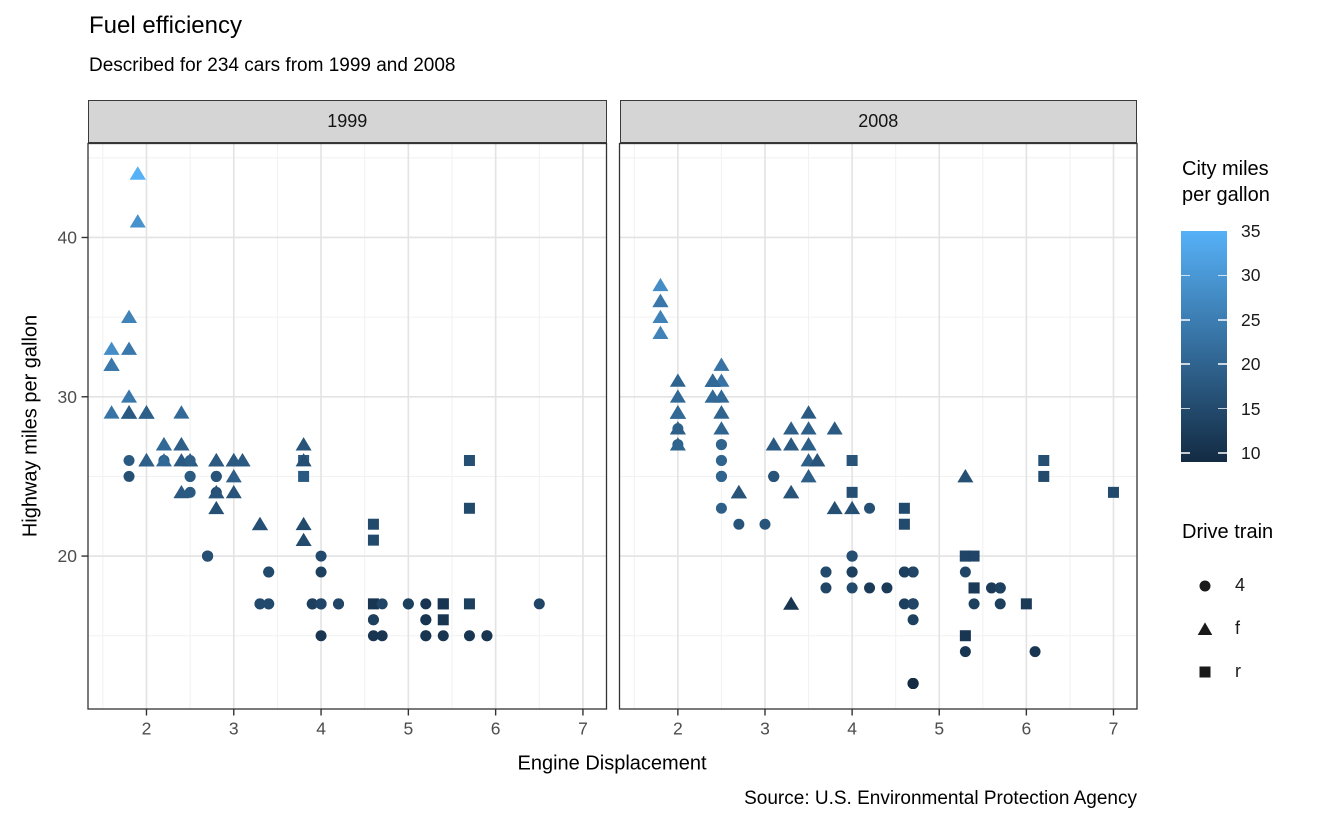  What do you see at coordinates (68, 237) in the screenshot?
I see `y-axis-tick-label: 40` at bounding box center [68, 237].